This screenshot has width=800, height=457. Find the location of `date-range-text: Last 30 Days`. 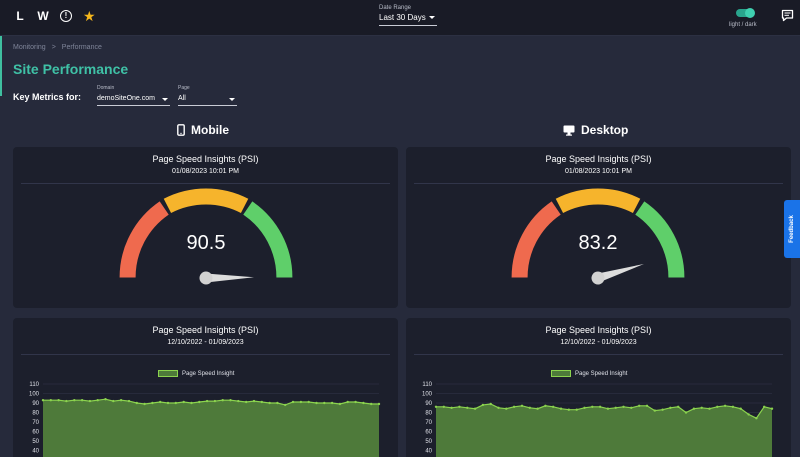

date-range-text: Last 30 Days is located at coordinates (402, 17).